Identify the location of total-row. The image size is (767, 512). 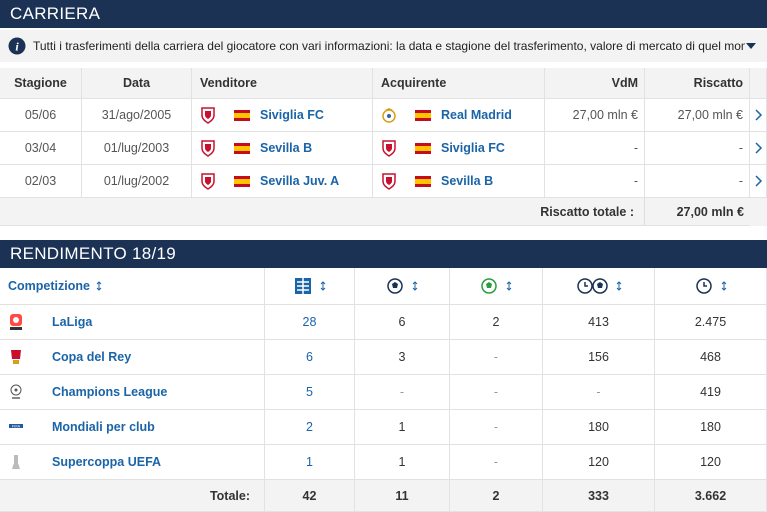
(383, 212).